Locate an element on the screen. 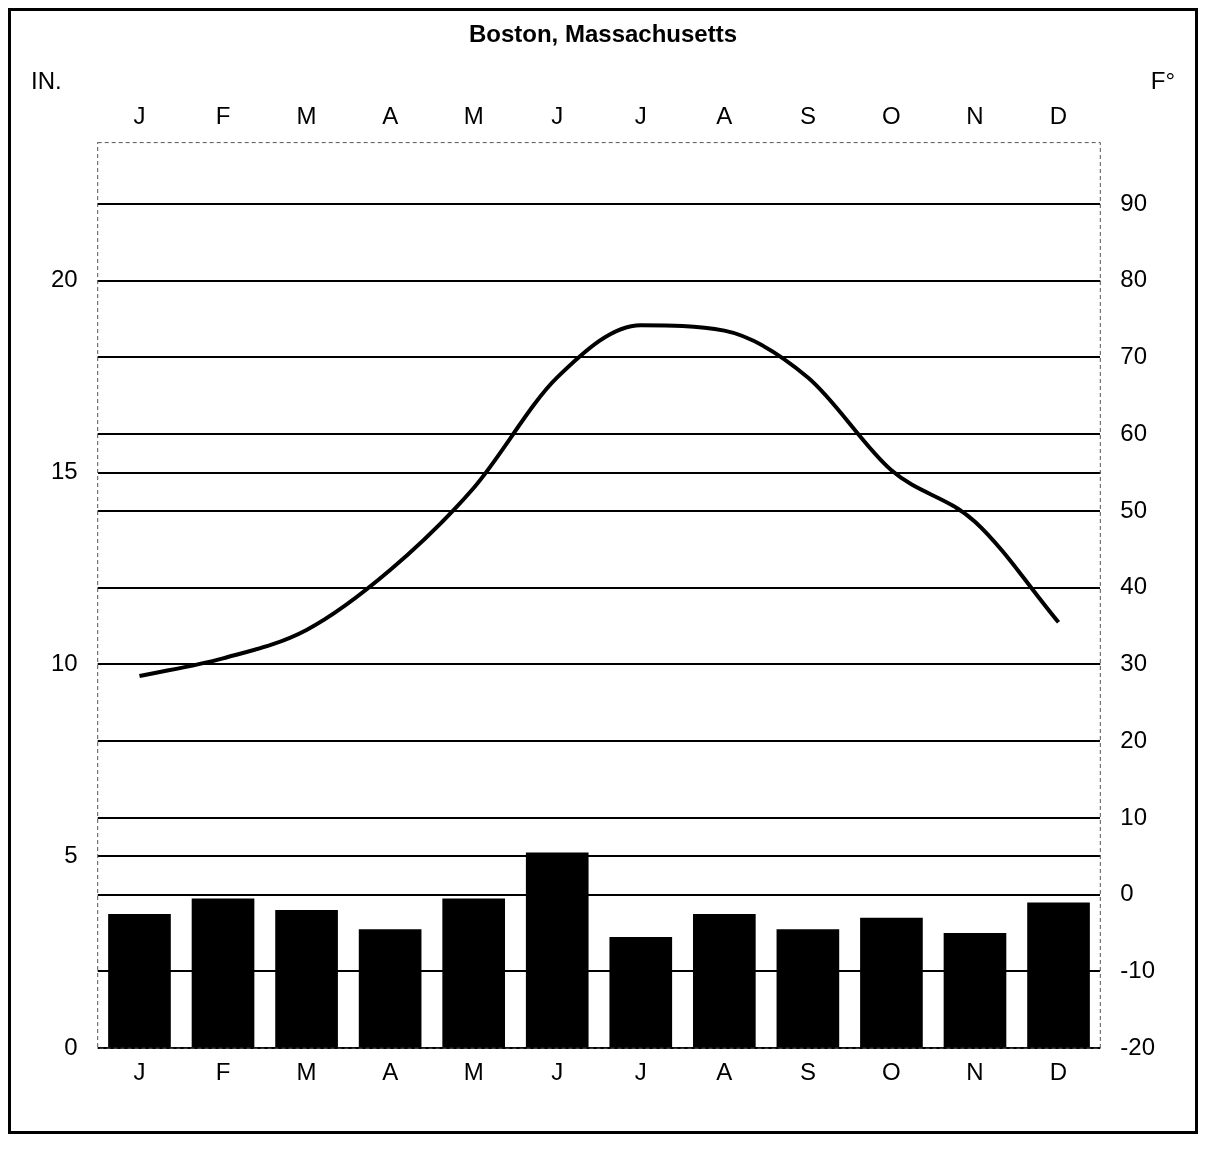  y2-axis-title: F° is located at coordinates (1162, 81).